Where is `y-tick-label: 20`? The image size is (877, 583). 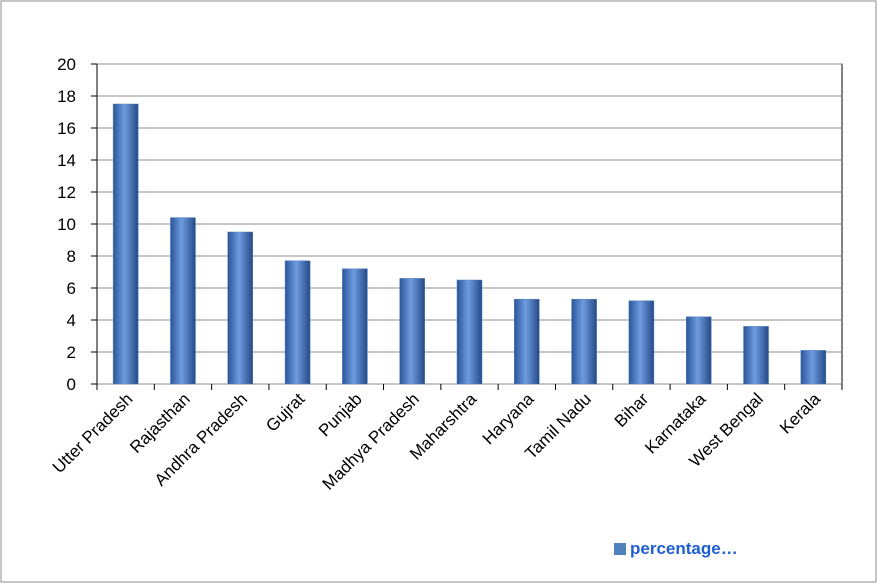
y-tick-label: 20 is located at coordinates (66, 64).